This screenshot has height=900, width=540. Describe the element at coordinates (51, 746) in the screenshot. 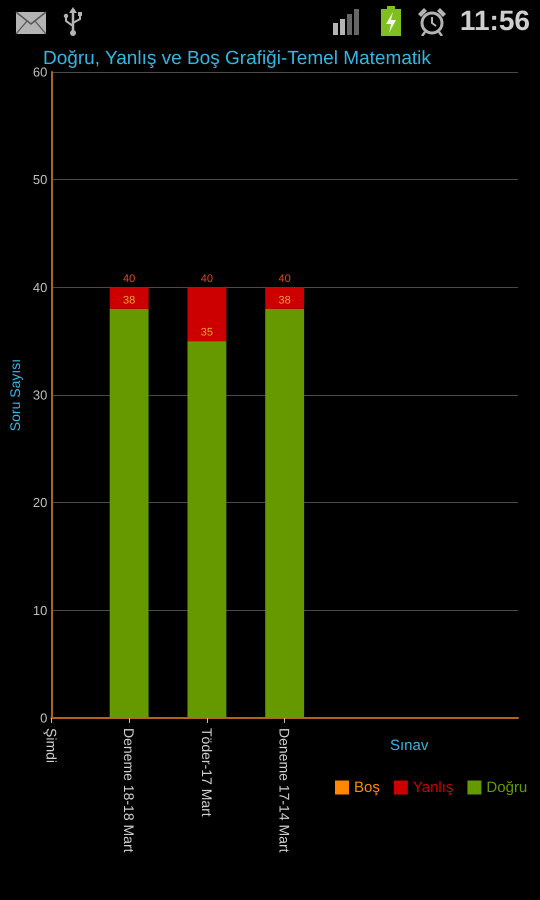

I see `x-tick-label: Şimdi` at that location.